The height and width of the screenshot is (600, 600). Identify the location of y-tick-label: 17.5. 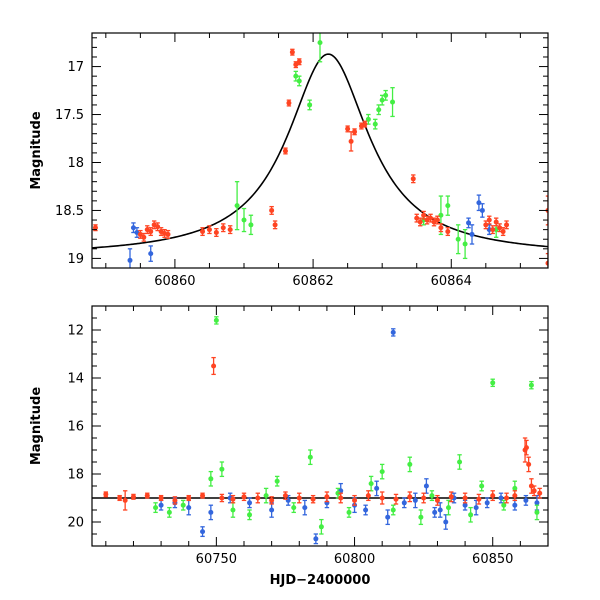
(69, 115).